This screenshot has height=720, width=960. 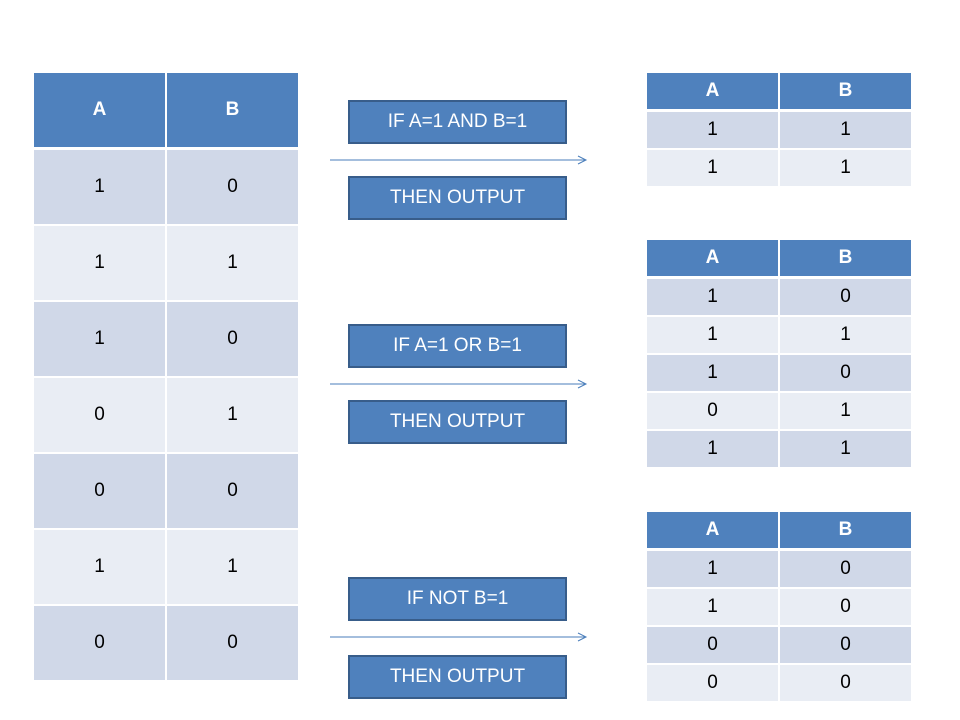 I want to click on not-action-box: THEN OUTPUT, so click(x=457, y=677).